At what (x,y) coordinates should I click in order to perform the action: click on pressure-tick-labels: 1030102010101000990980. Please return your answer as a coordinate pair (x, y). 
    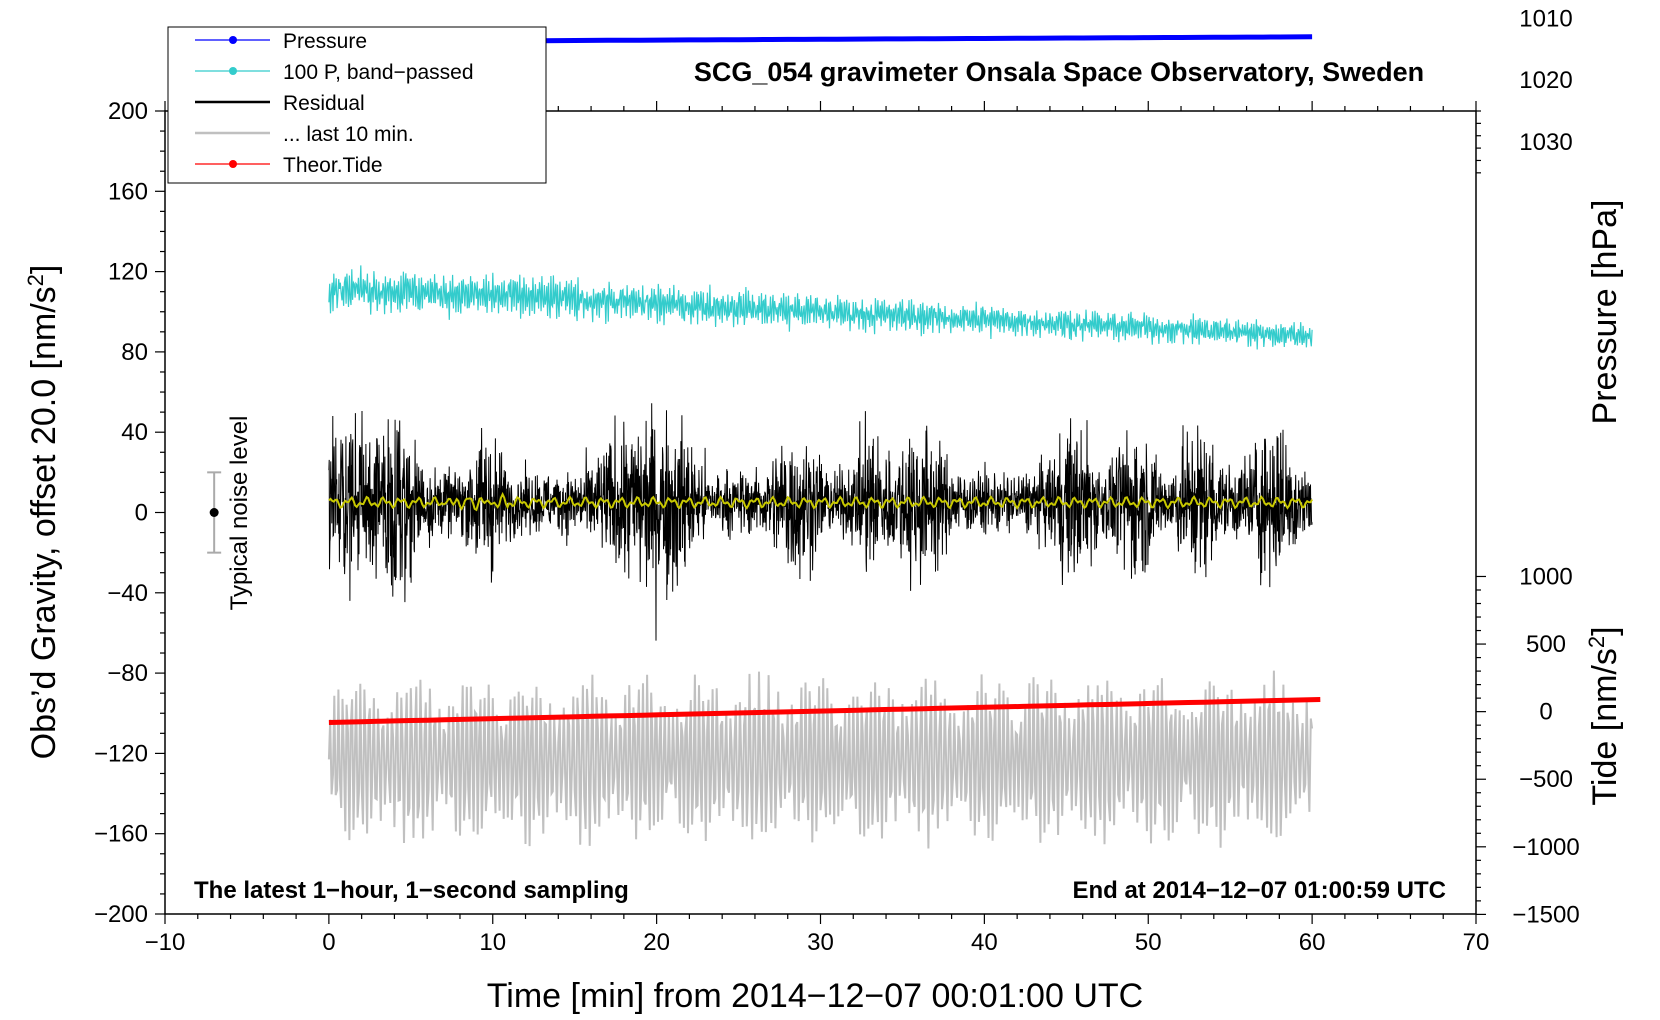
    Looking at the image, I should click on (1545, 80).